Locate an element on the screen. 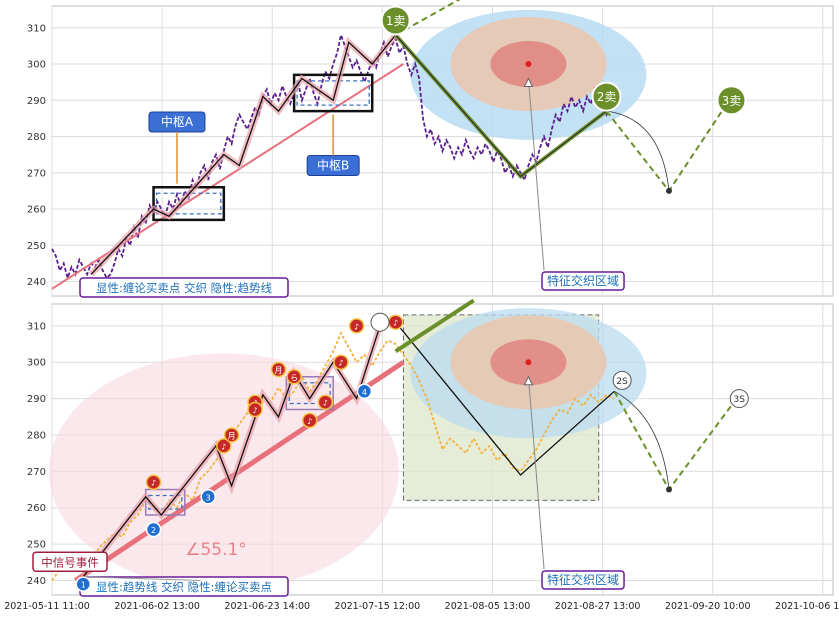 The height and width of the screenshot is (621, 839). x-tick-label: 2021-08-27 13:00 is located at coordinates (598, 606).